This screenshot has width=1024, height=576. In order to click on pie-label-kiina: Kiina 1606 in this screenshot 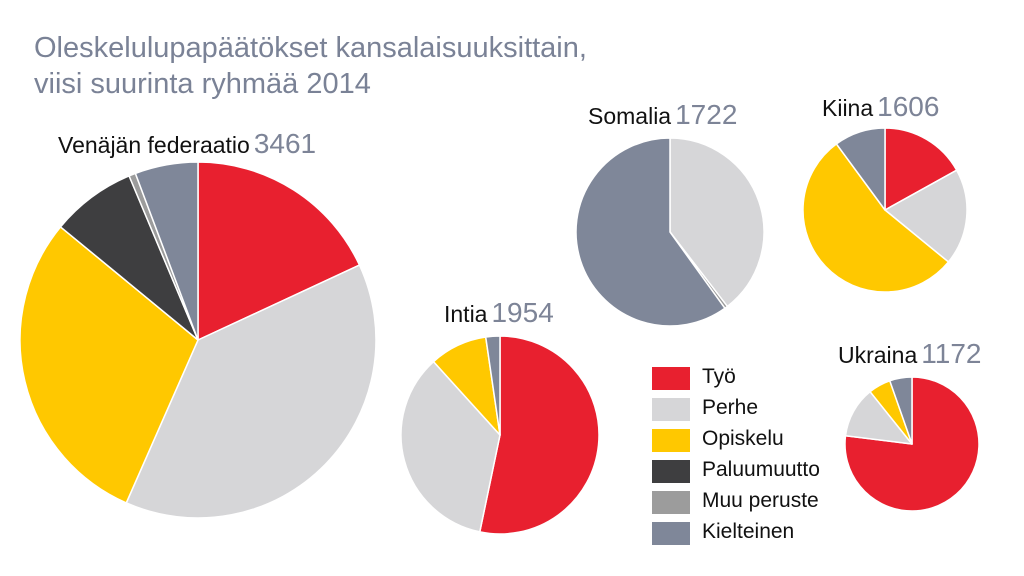, I will do `click(880, 107)`.